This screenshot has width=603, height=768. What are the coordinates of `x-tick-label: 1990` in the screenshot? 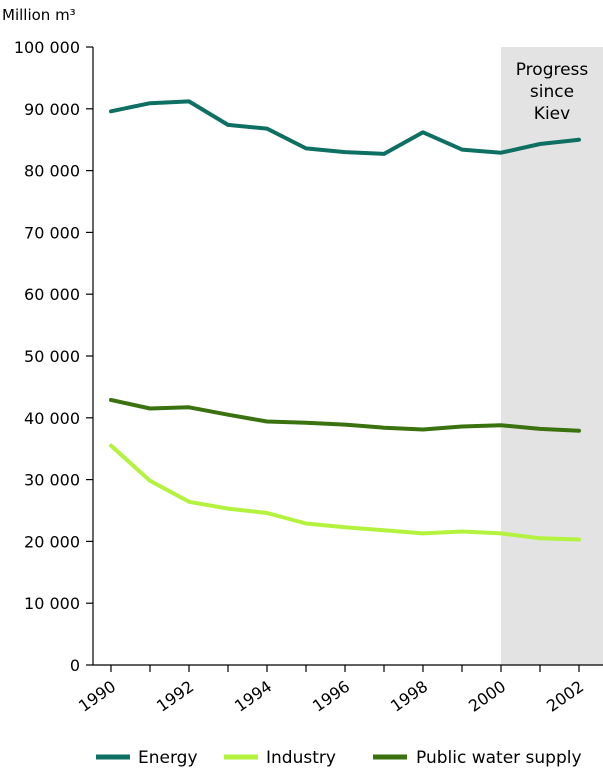 It's located at (97, 696).